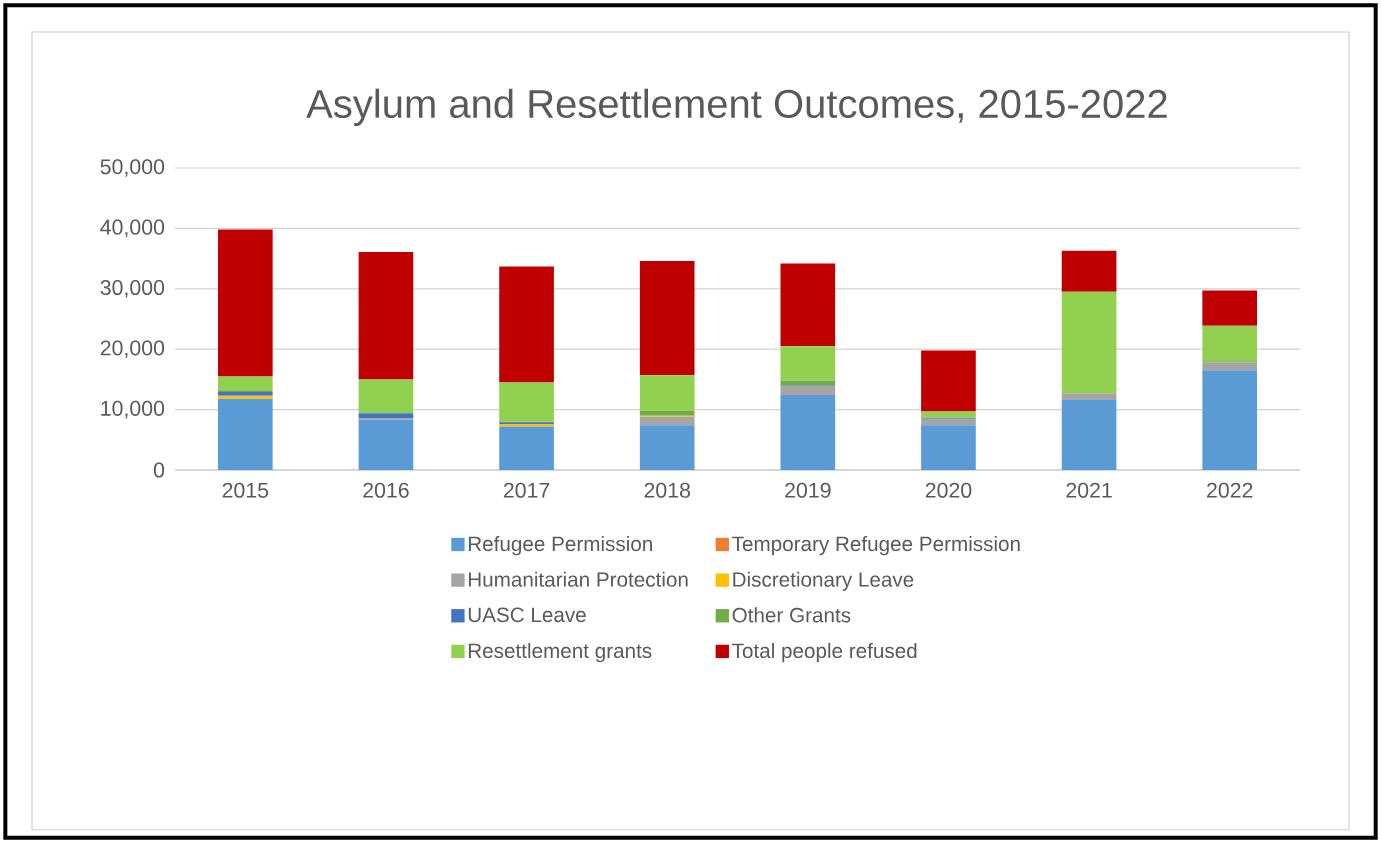 The image size is (1381, 843). What do you see at coordinates (876, 546) in the screenshot?
I see `legend-label: Temporary Refugee Permission` at bounding box center [876, 546].